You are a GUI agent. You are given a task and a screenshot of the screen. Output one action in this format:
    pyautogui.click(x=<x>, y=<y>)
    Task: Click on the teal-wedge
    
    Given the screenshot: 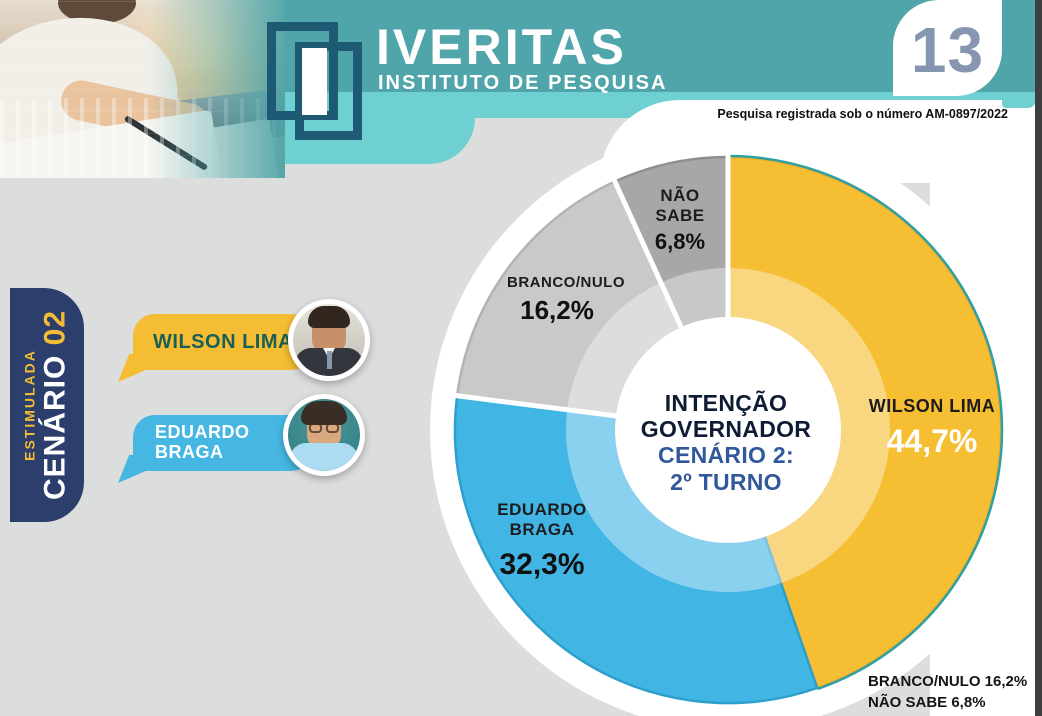 What is the action you would take?
    pyautogui.click(x=1019, y=100)
    